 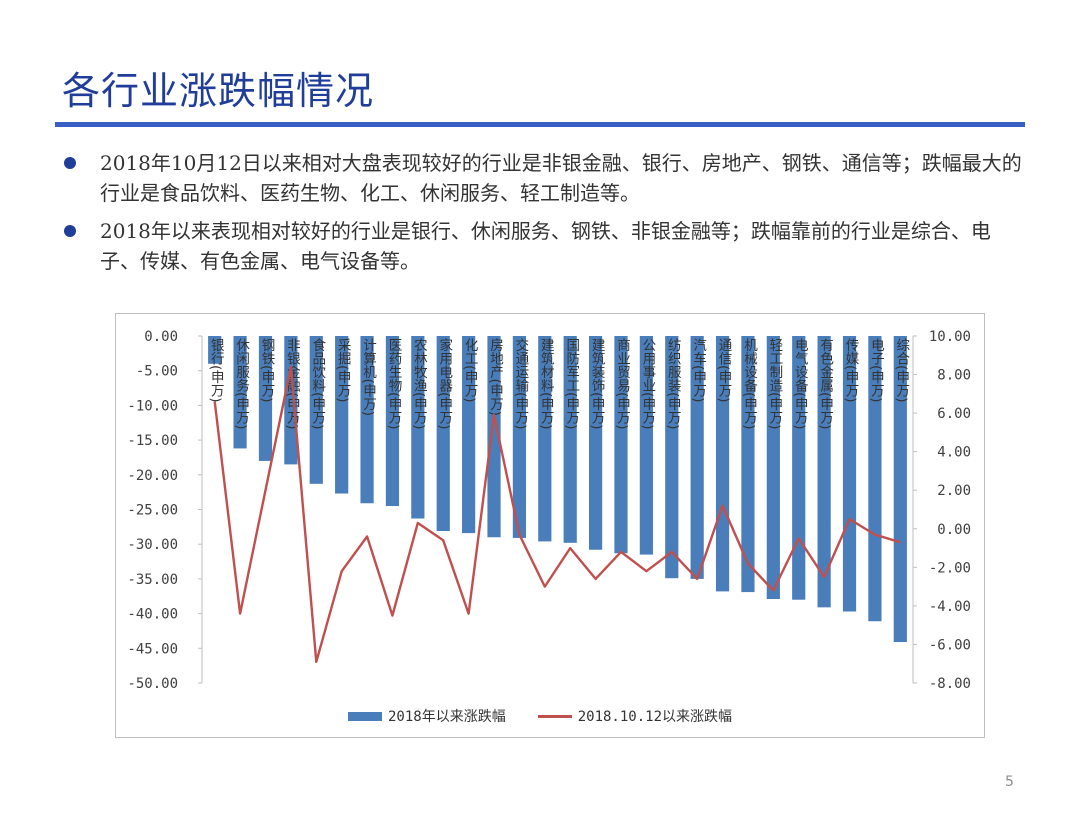 I want to click on left-tick-label: -35.00, so click(x=152, y=580).